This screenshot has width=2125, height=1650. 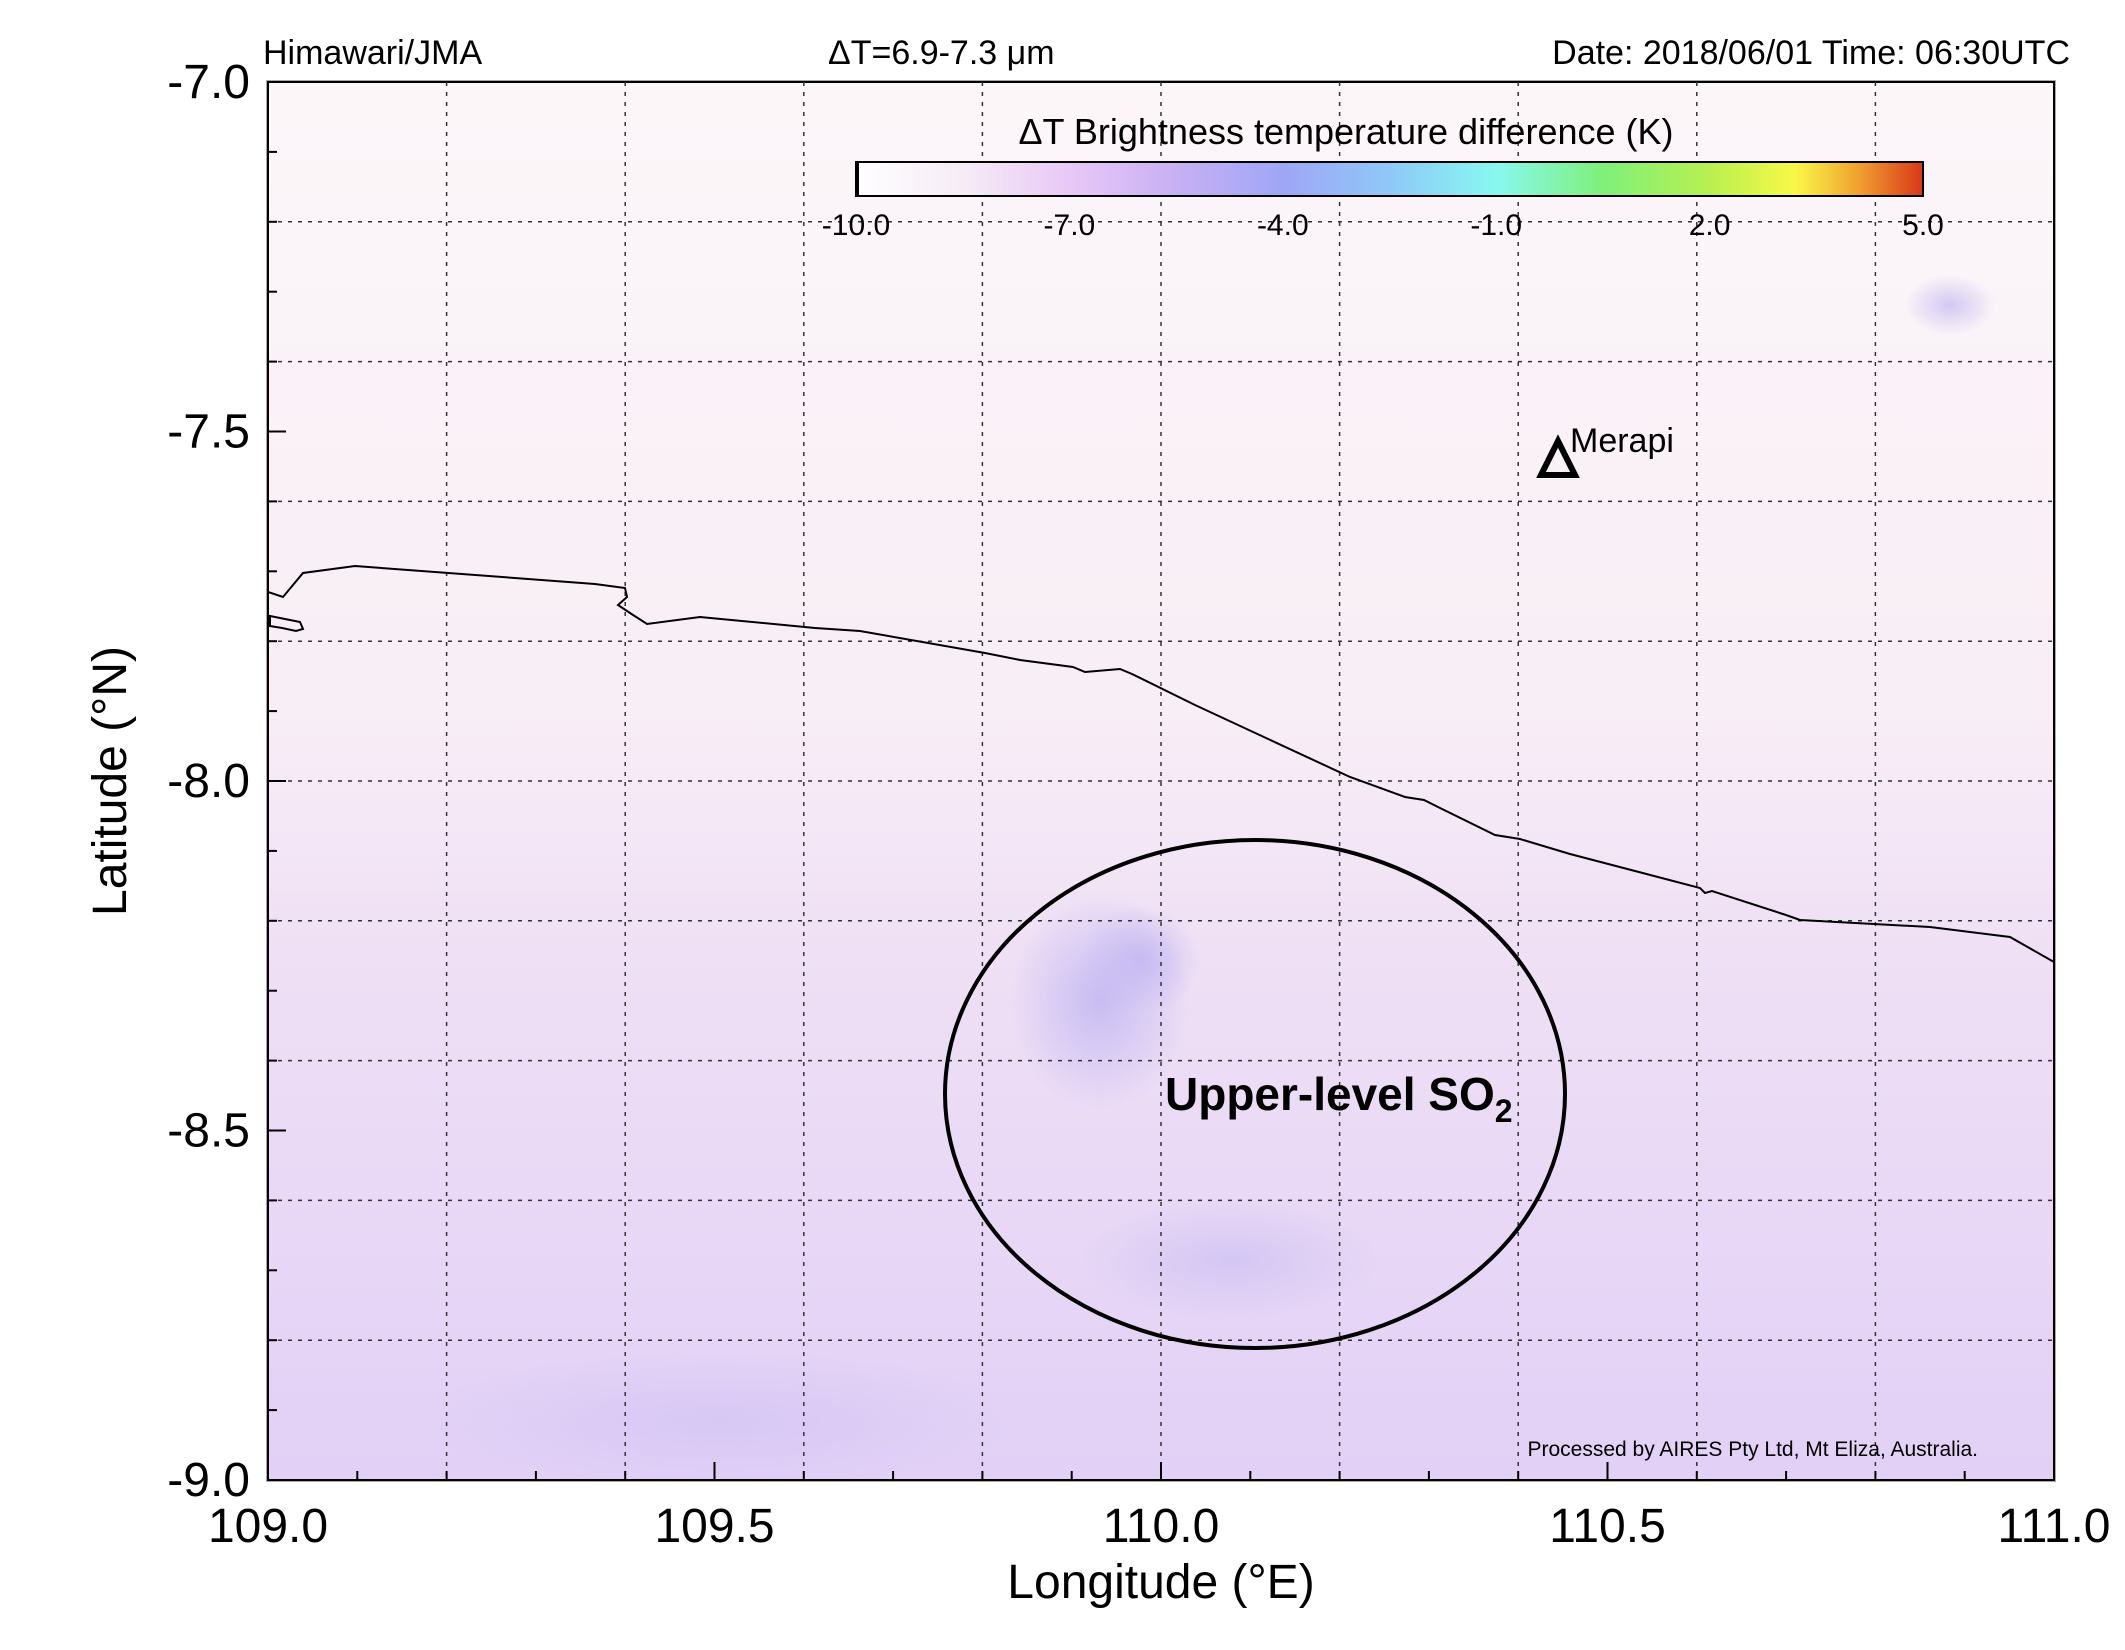 What do you see at coordinates (208, 1480) in the screenshot?
I see `y-tick-label: -9.0` at bounding box center [208, 1480].